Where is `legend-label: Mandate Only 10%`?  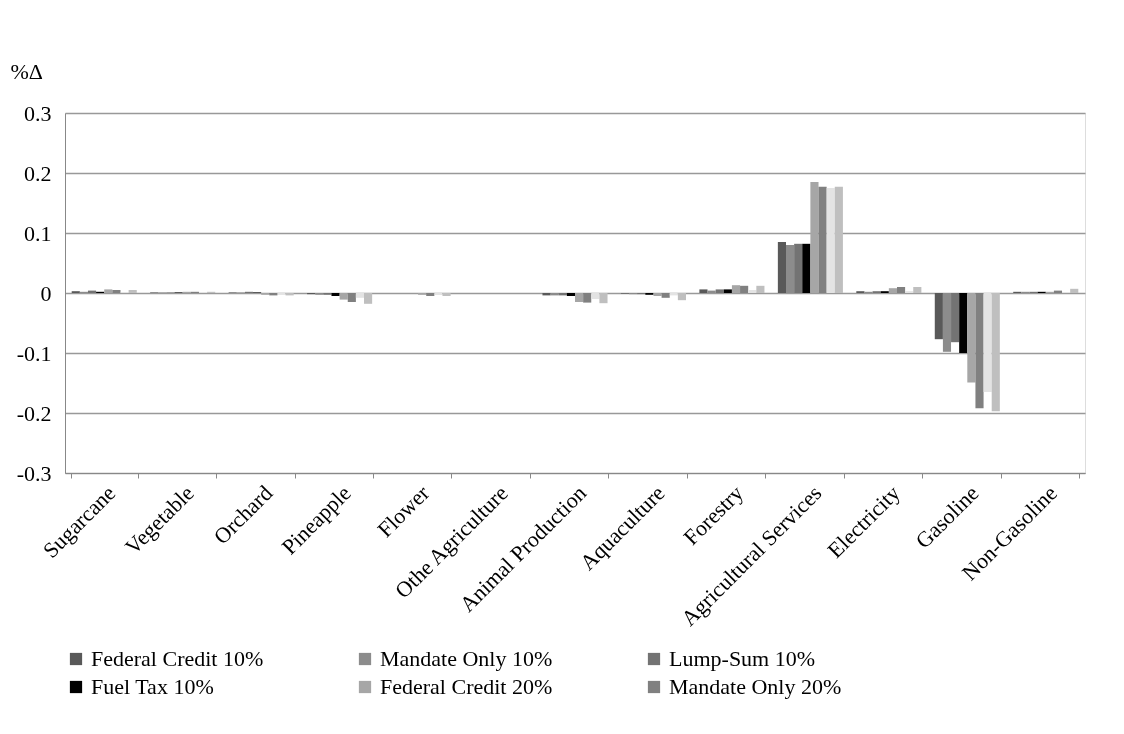
legend-label: Mandate Only 10% is located at coordinates (466, 658).